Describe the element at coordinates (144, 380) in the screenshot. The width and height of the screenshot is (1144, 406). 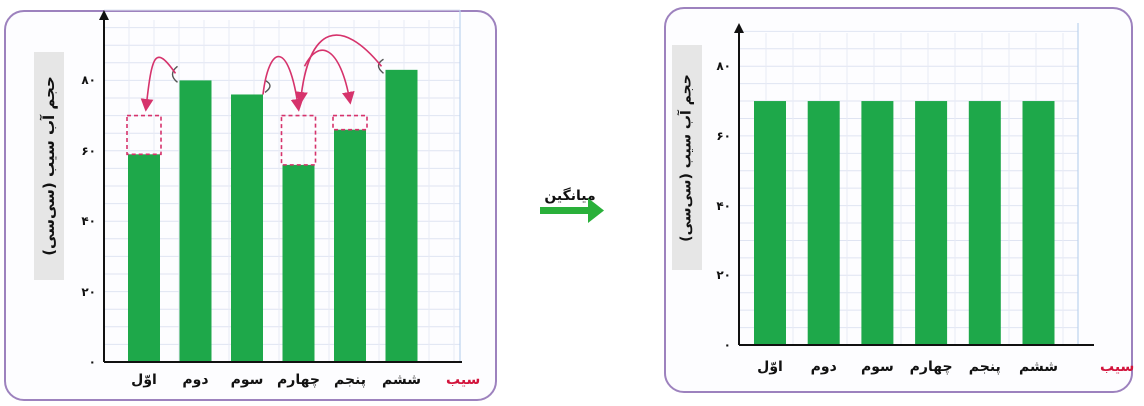
I see `left-category-label: اوّل` at that location.